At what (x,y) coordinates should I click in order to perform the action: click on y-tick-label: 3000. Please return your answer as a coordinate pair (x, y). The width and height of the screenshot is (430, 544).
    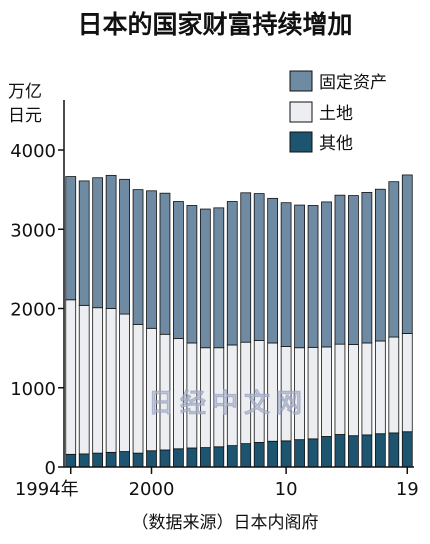
    Looking at the image, I should click on (33, 230).